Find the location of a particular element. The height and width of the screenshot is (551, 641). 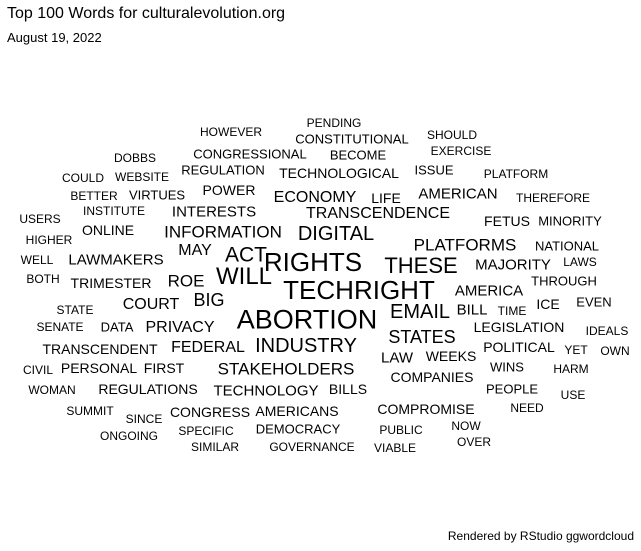

word-yet: YET is located at coordinates (576, 350).